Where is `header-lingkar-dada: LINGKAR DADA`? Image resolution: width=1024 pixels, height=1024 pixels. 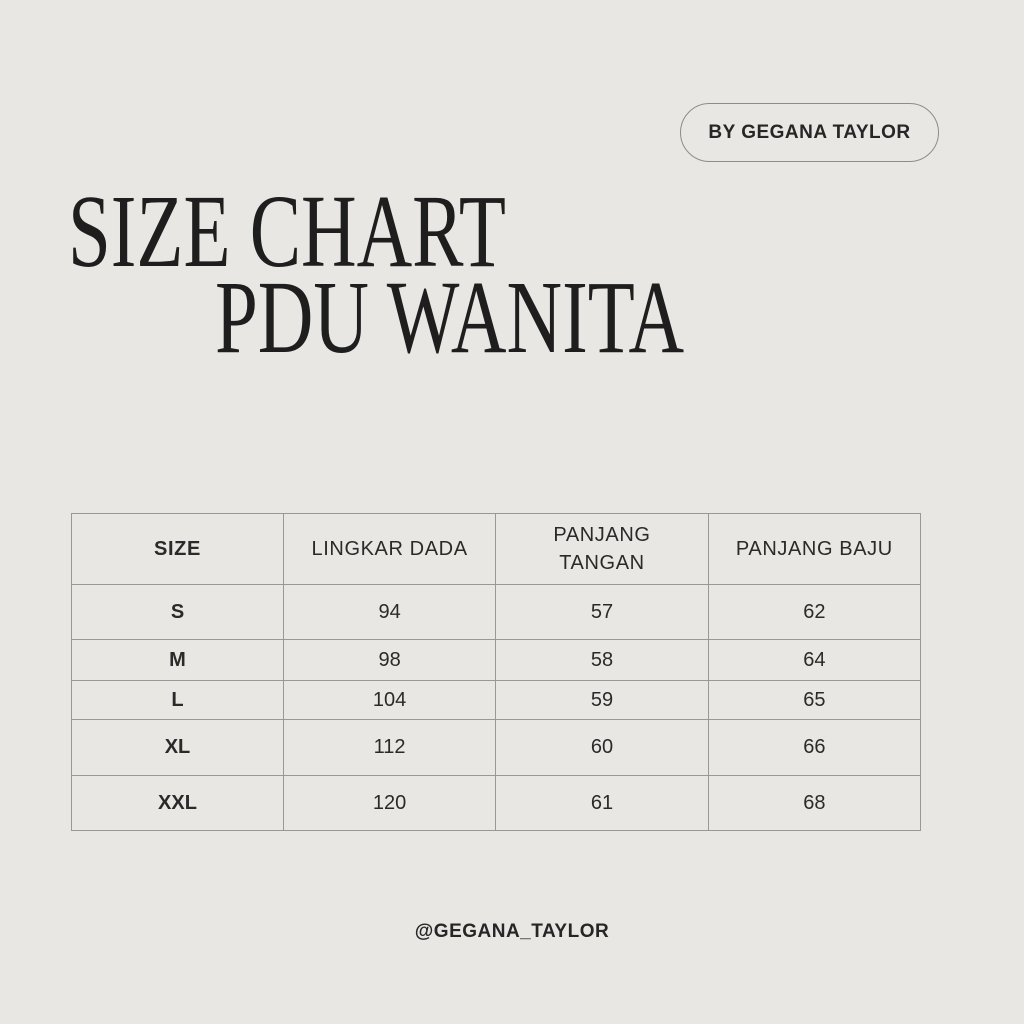
header-lingkar-dada: LINGKAR DADA is located at coordinates (389, 549).